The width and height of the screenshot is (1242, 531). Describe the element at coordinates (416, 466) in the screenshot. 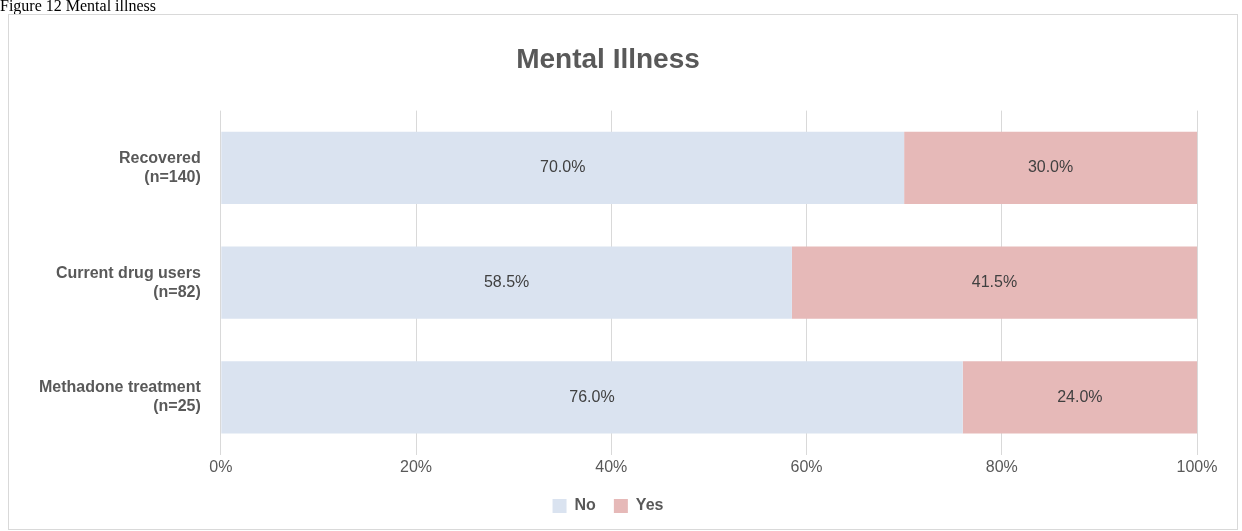

I see `x-tick-label: 20%` at that location.